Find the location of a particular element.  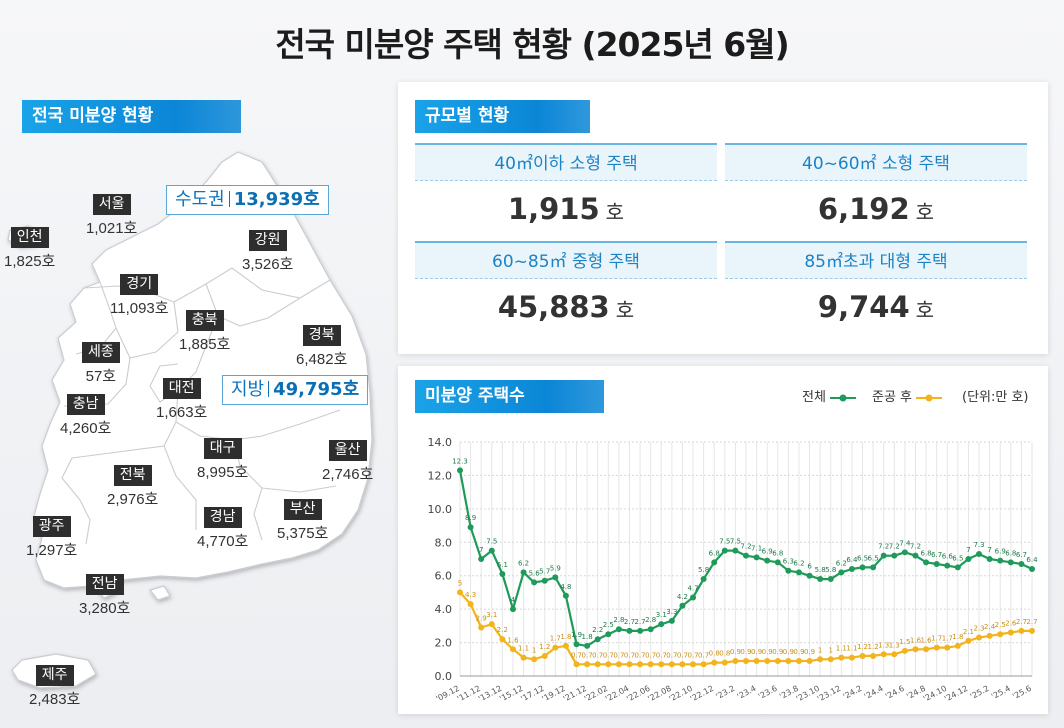

x-tick-label: '22.06 is located at coordinates (638, 694).